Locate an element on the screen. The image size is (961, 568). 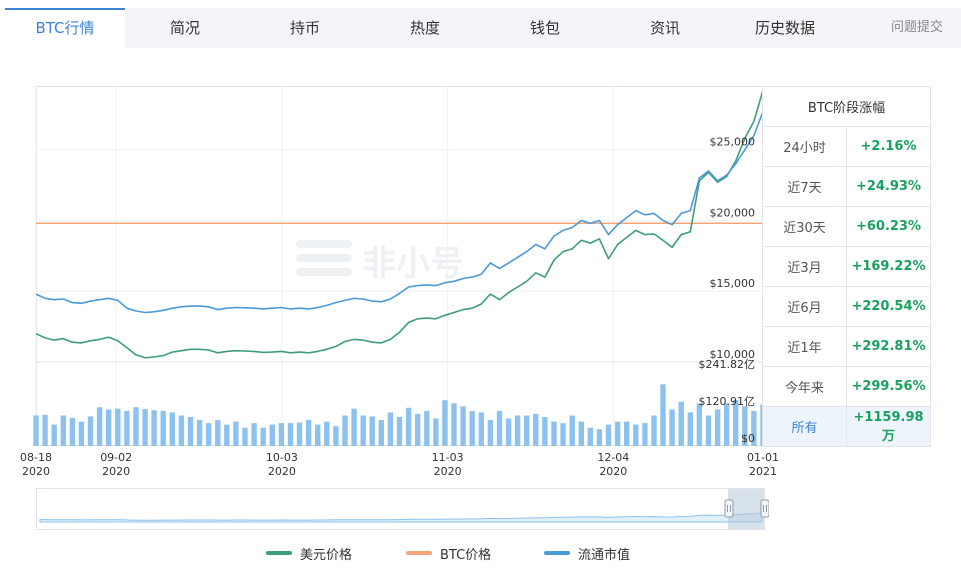
perf-row-1y: 近1年 +292.81% is located at coordinates (846, 346).